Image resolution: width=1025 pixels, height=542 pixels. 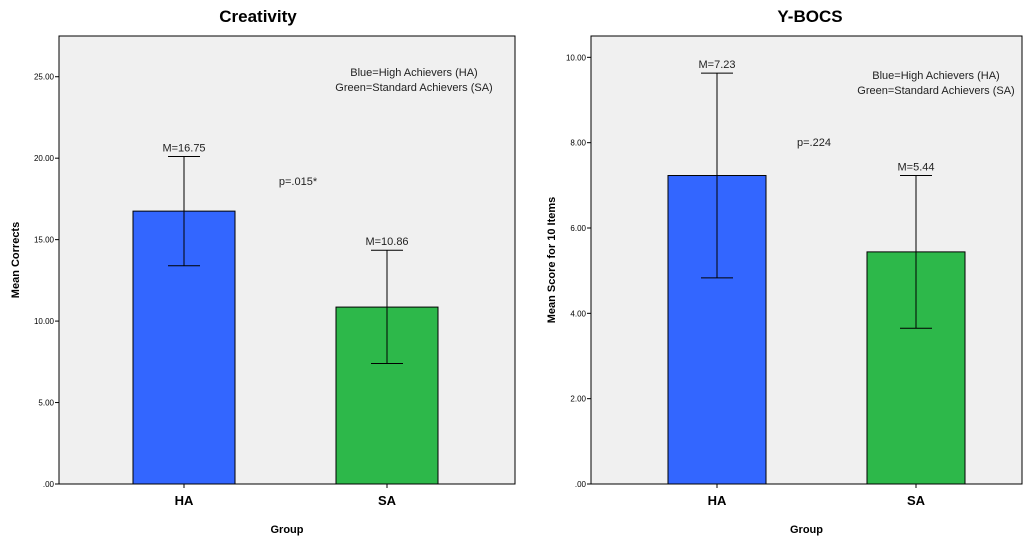 I want to click on value-label: M=7.23, so click(x=717, y=65).